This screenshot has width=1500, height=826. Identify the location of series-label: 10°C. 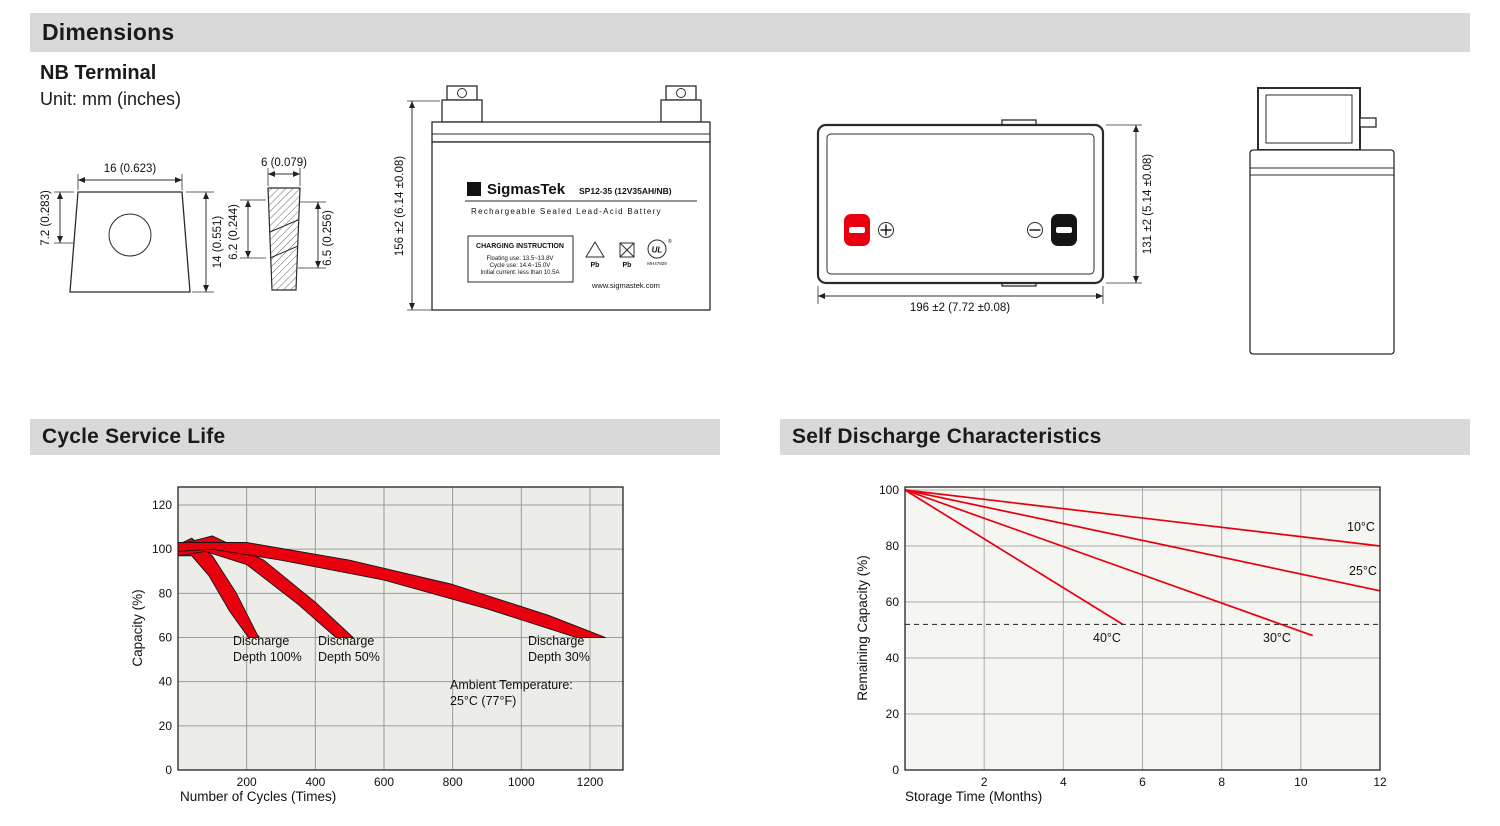
(1361, 527).